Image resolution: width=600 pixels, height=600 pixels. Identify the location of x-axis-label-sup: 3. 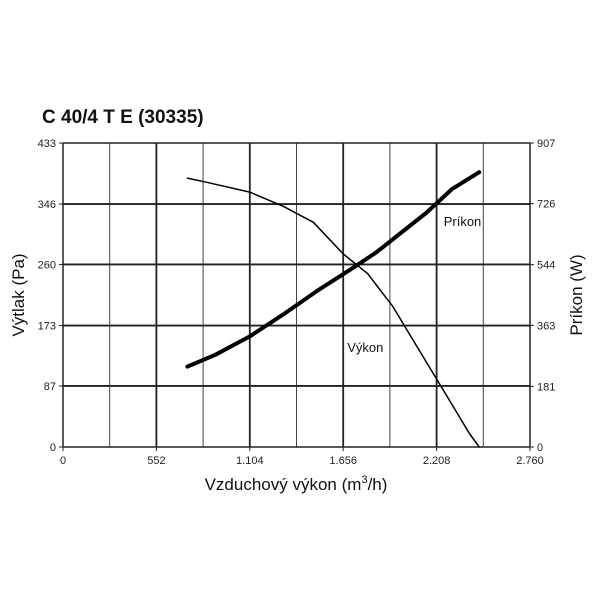
(364, 480).